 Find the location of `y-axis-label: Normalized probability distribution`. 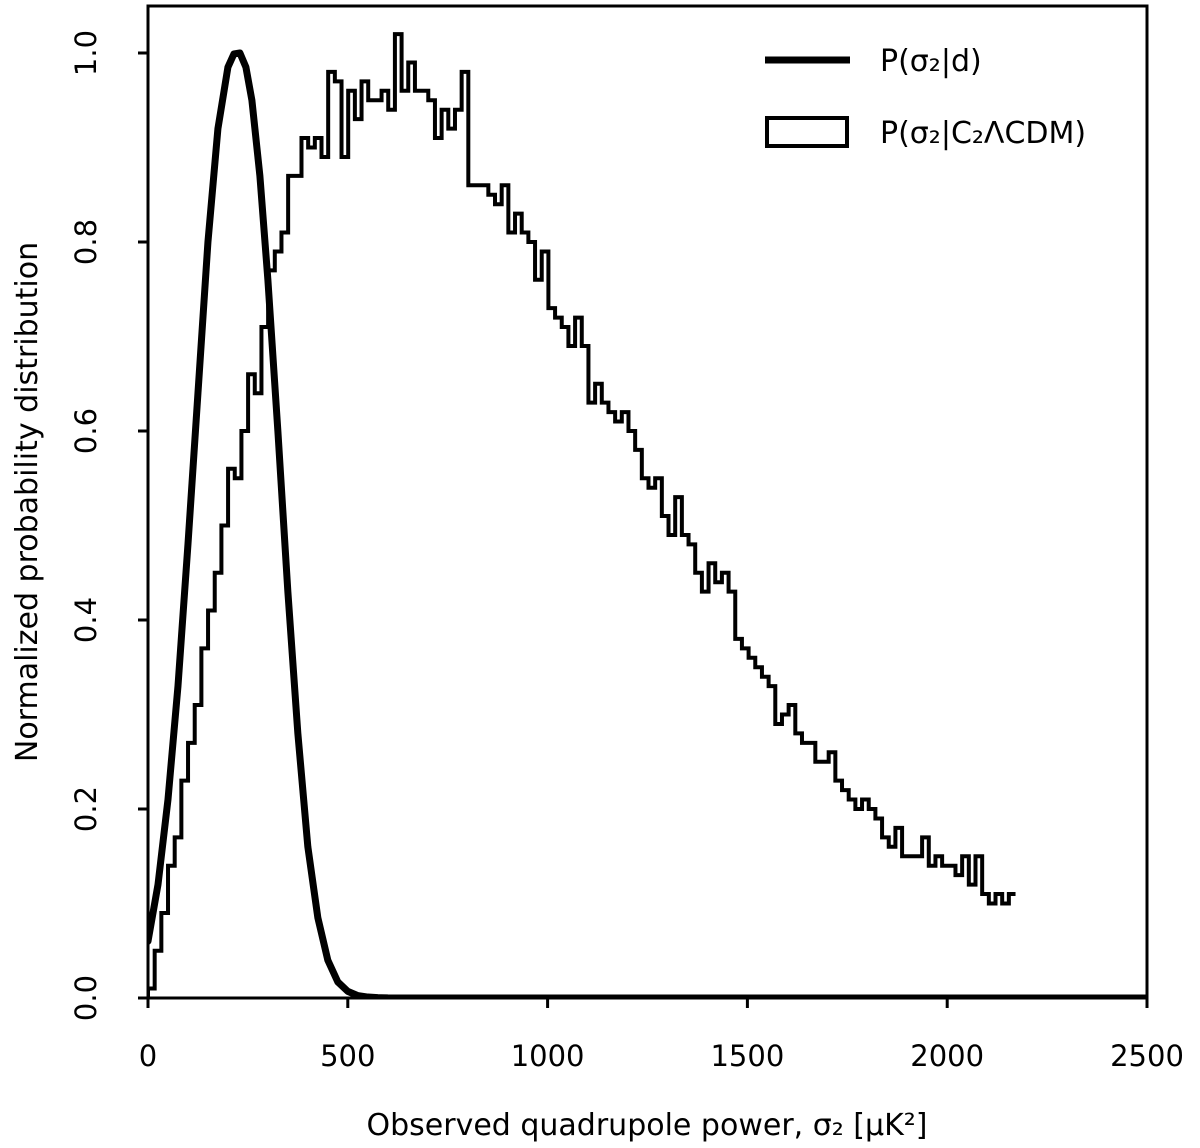

y-axis-label: Normalized probability distribution is located at coordinates (27, 502).